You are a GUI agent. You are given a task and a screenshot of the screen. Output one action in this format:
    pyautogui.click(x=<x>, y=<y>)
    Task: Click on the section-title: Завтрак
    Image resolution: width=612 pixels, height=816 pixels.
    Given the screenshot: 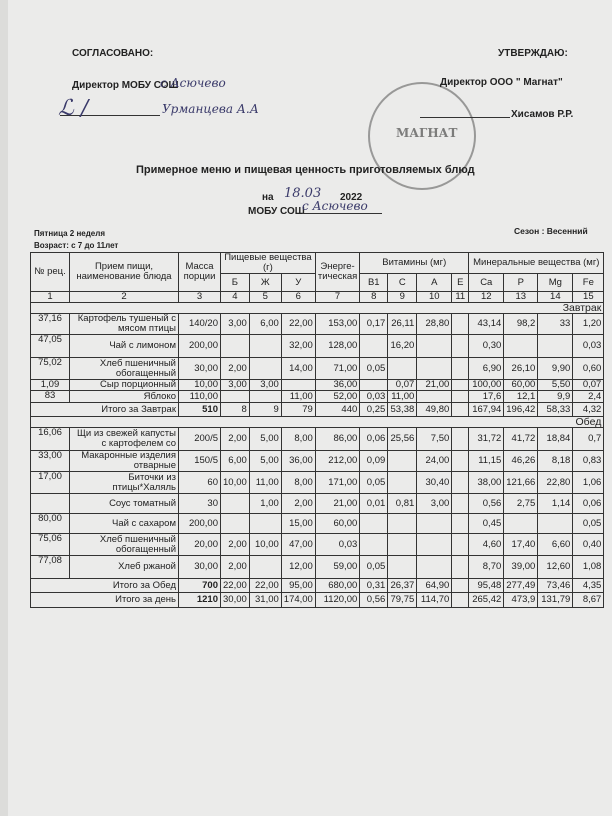 What is the action you would take?
    pyautogui.click(x=317, y=308)
    